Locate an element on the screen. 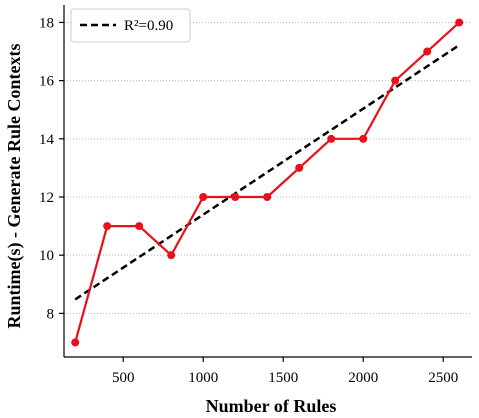 The height and width of the screenshot is (418, 479). y-tick-label: 12 is located at coordinates (46, 198).